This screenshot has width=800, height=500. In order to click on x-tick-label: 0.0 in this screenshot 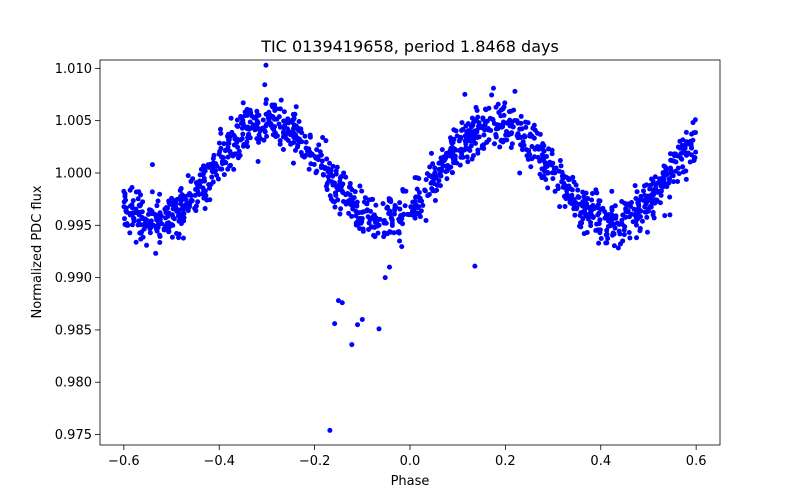, I will do `click(410, 461)`.